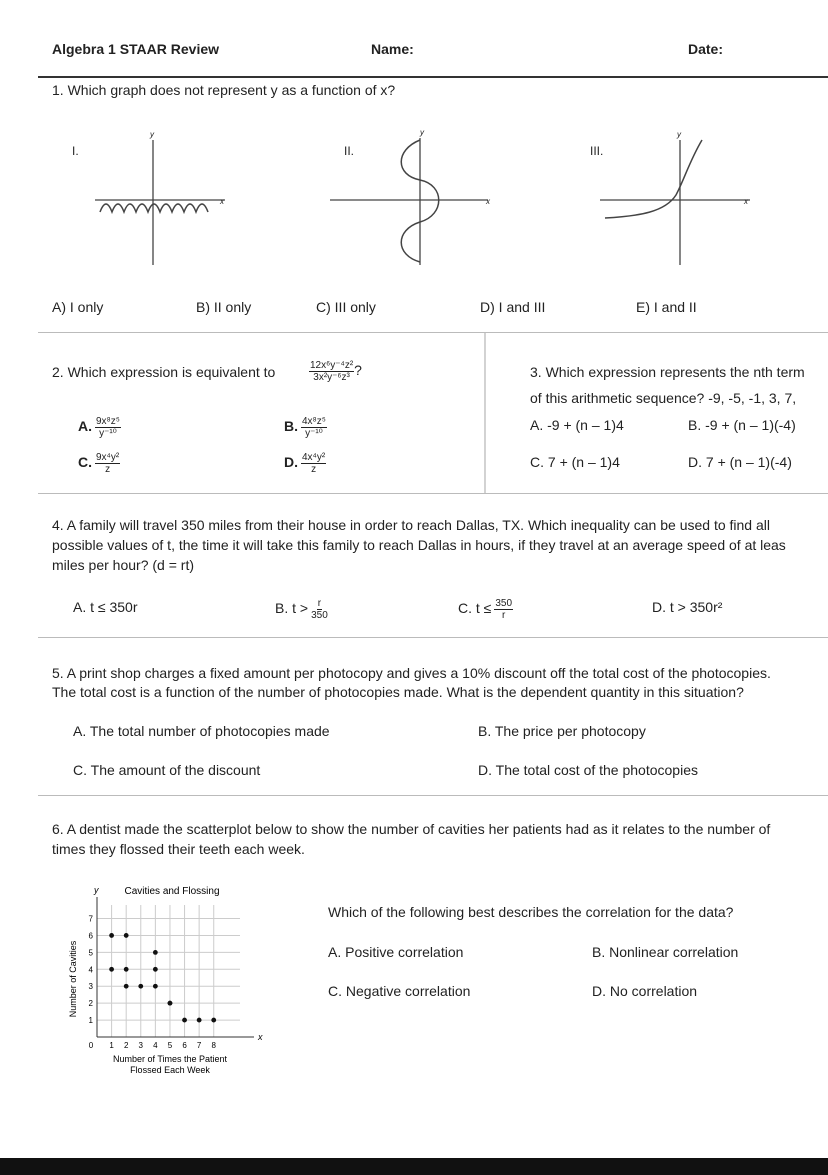  I want to click on x-axis-label: Number of Times the Patient, so click(170, 1059).